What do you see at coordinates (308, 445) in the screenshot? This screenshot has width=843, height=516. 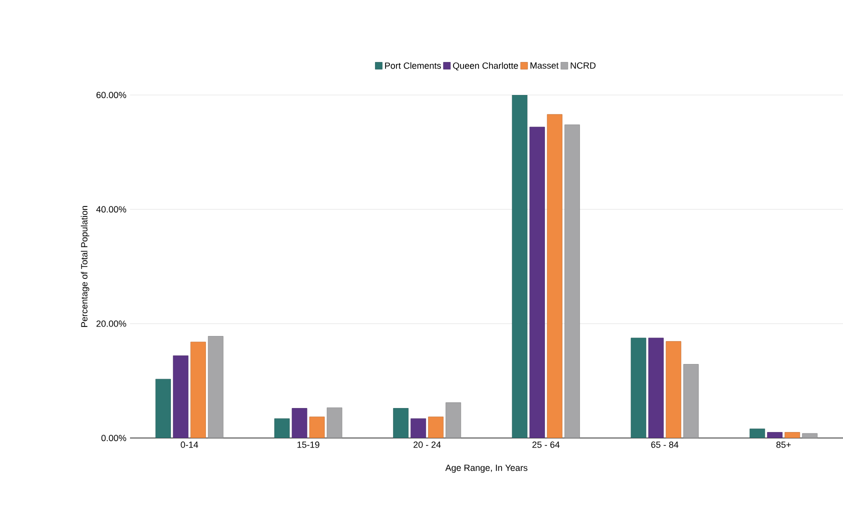 I see `x-tick-label: 15-19` at bounding box center [308, 445].